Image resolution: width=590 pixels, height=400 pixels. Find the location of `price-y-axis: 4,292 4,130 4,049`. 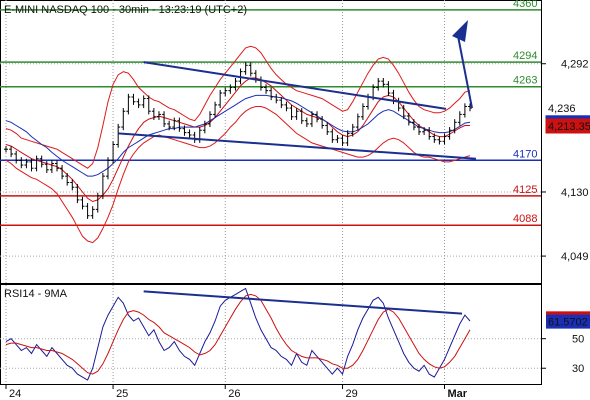

price-y-axis: 4,292 4,130 4,049 is located at coordinates (565, 161).